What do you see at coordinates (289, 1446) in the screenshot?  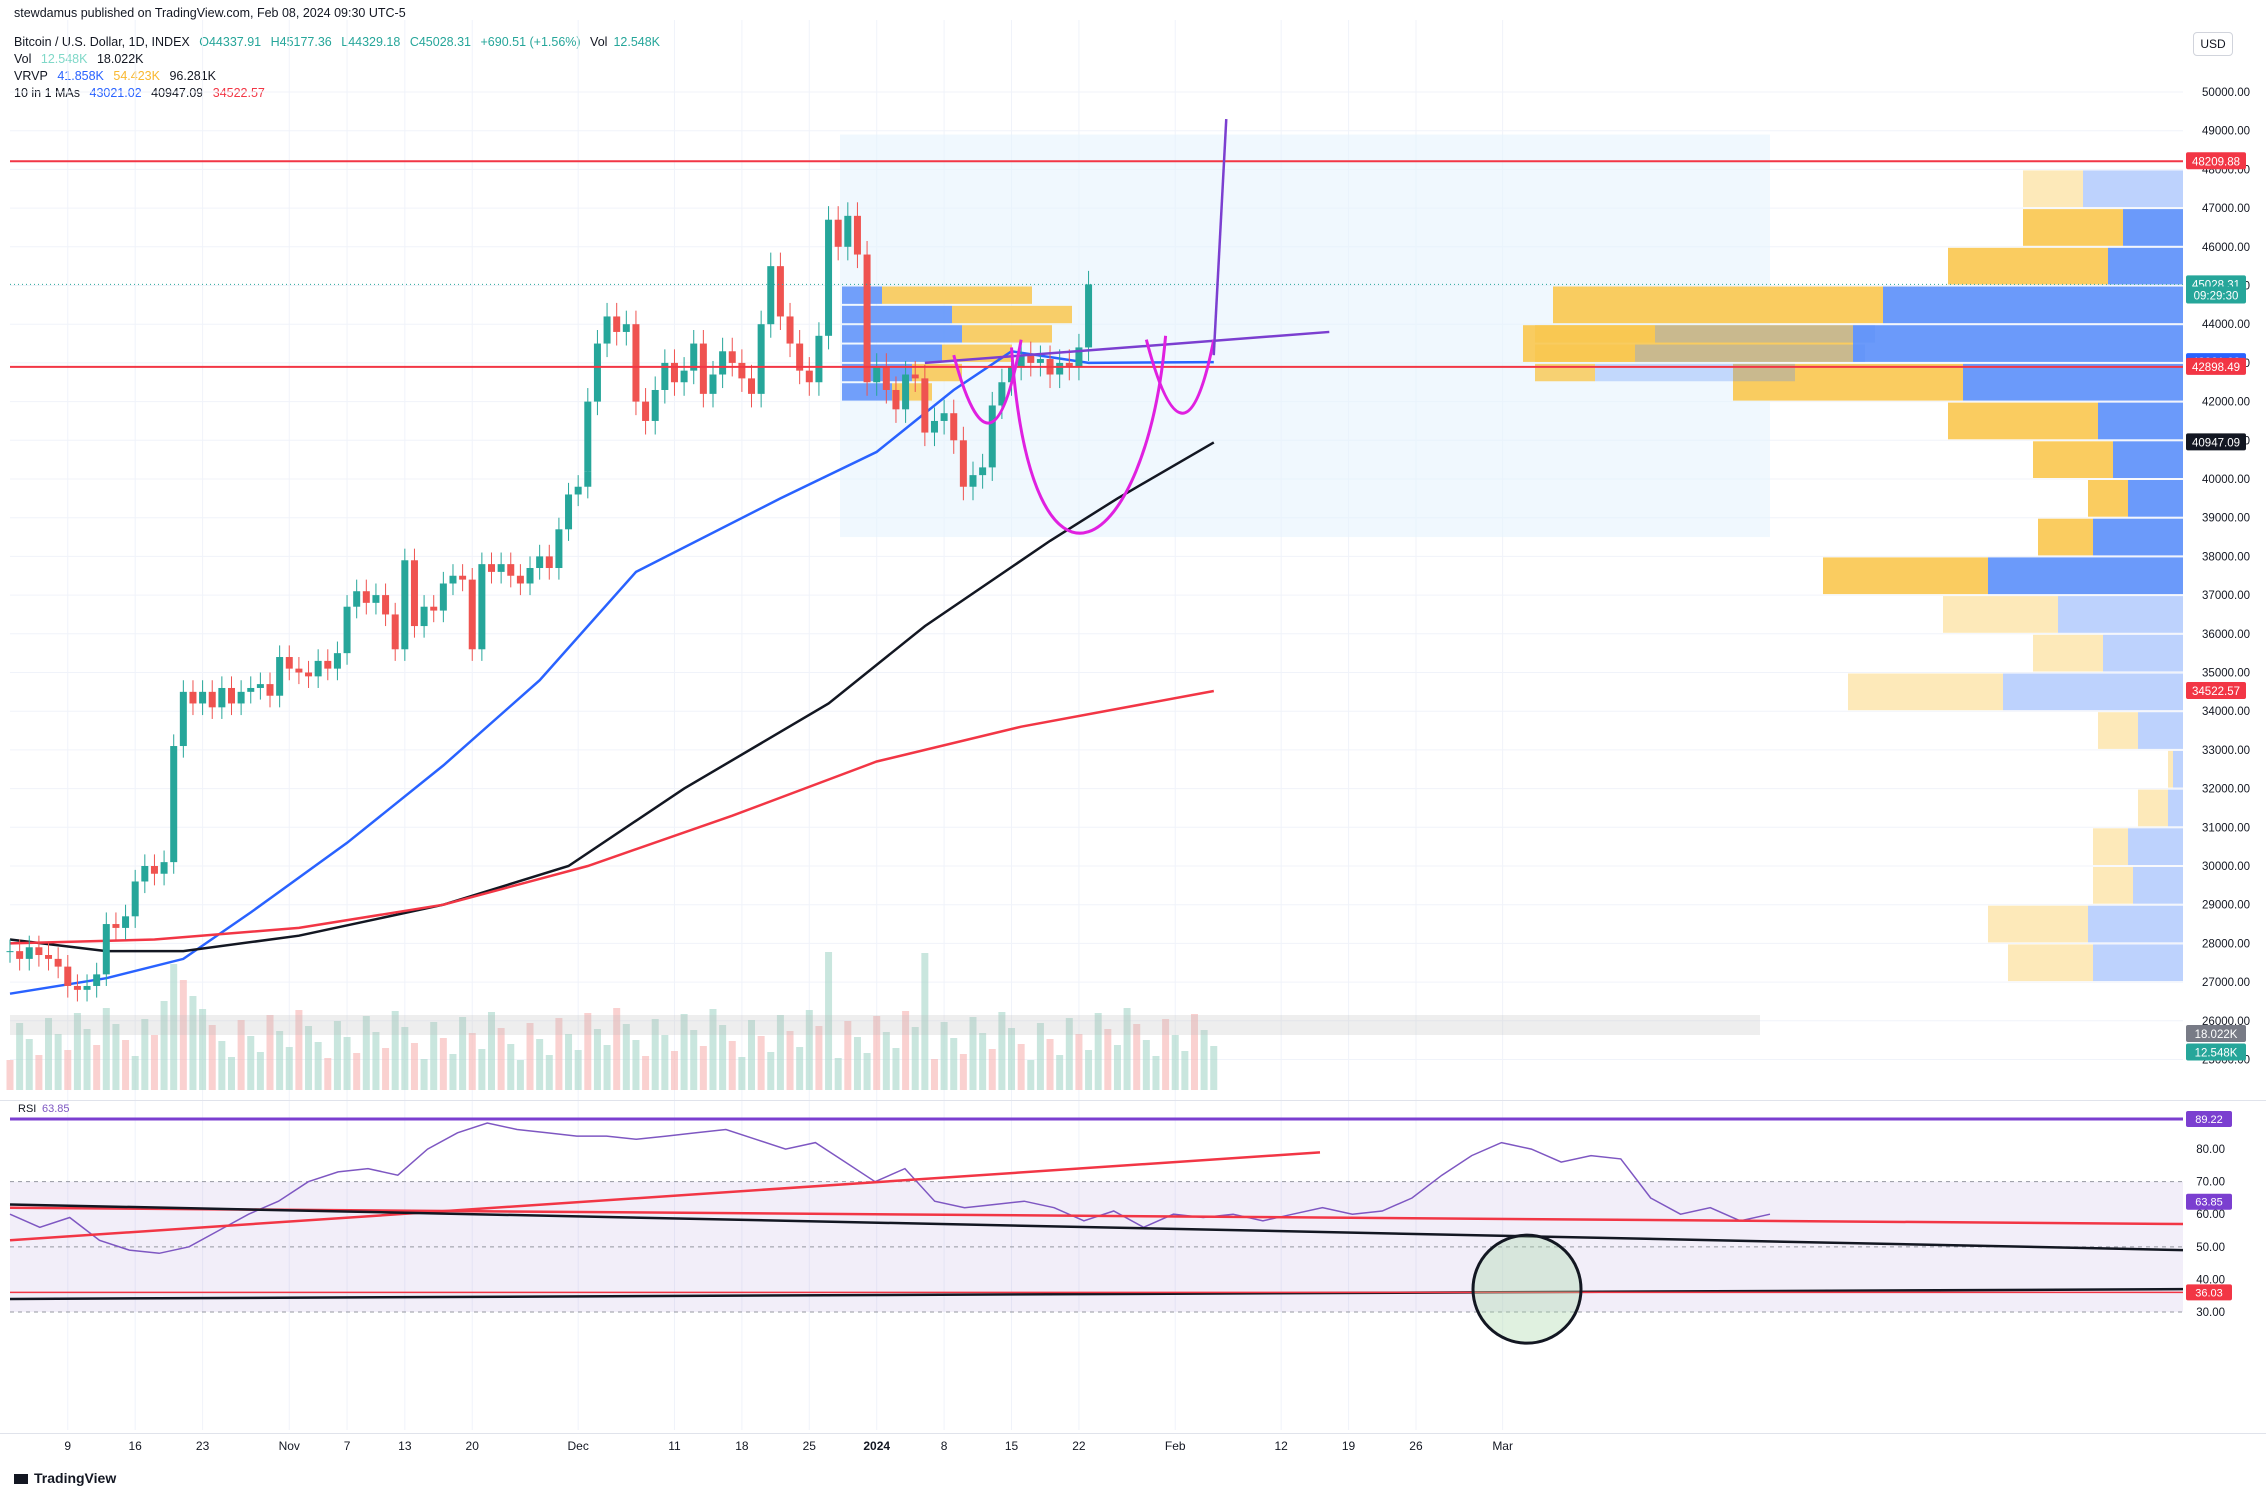 I see `time-tick-label: Nov` at bounding box center [289, 1446].